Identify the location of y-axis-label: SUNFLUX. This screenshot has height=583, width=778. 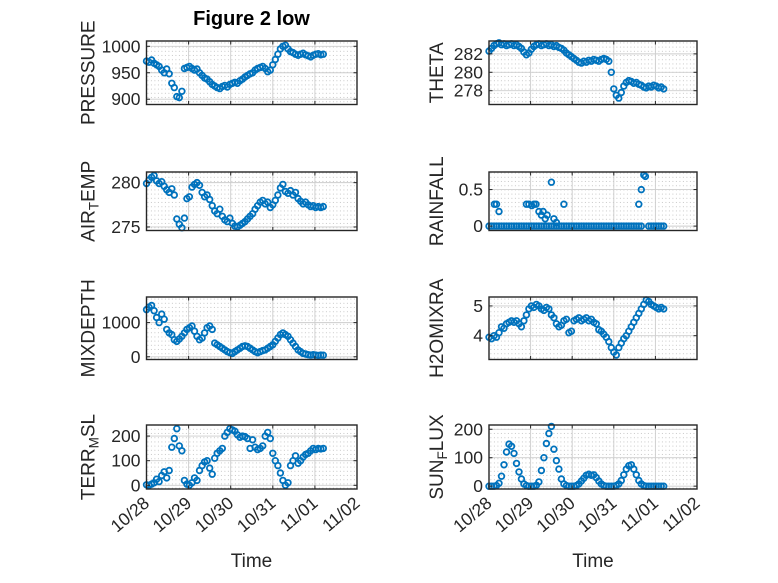
(438, 457).